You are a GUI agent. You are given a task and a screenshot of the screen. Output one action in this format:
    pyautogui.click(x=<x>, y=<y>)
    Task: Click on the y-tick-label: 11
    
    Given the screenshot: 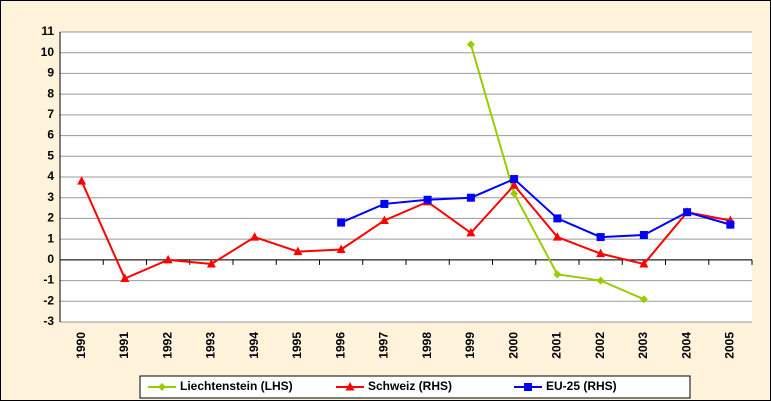 What is the action you would take?
    pyautogui.click(x=47, y=31)
    